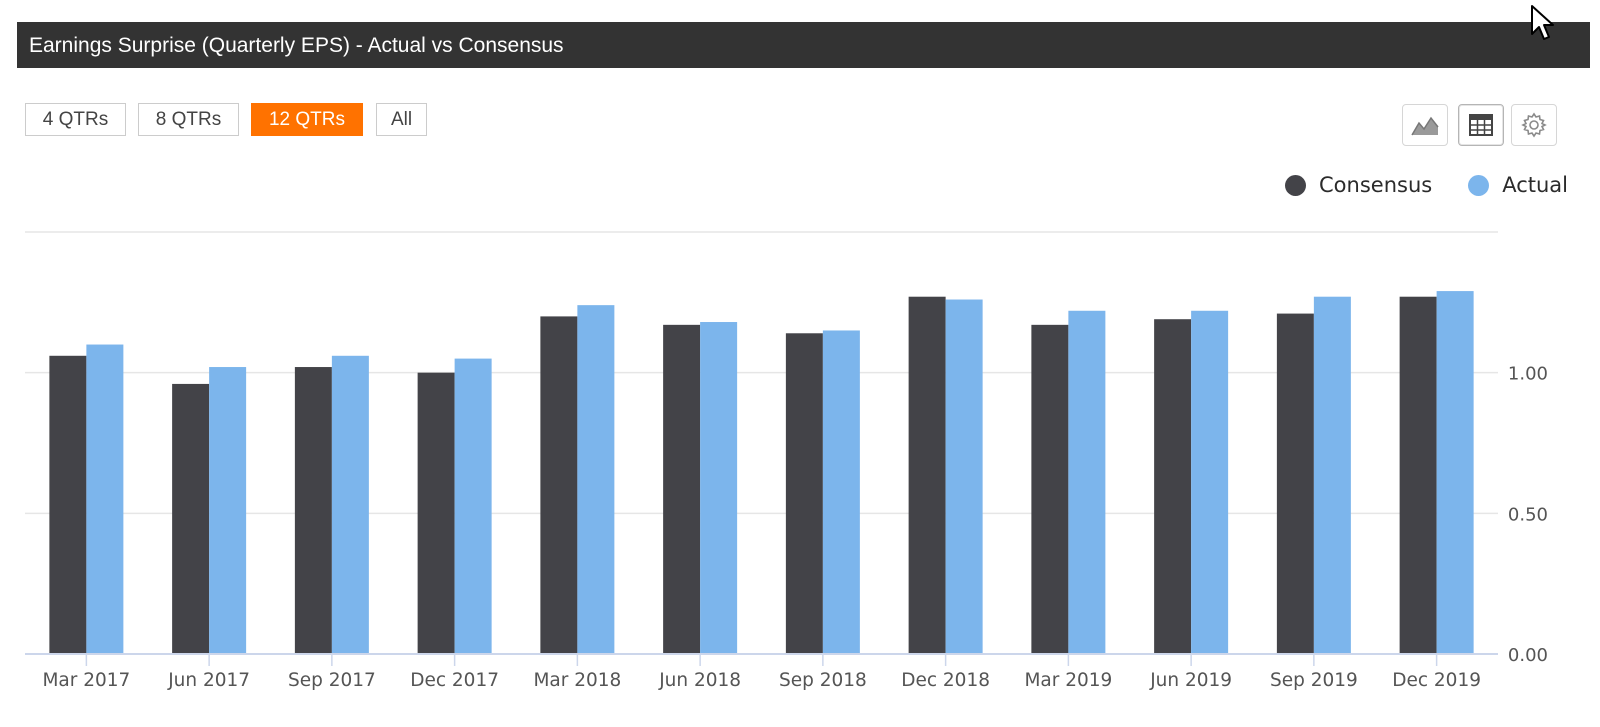 The height and width of the screenshot is (727, 1600). What do you see at coordinates (1479, 185) in the screenshot?
I see `legend-marker-actual` at bounding box center [1479, 185].